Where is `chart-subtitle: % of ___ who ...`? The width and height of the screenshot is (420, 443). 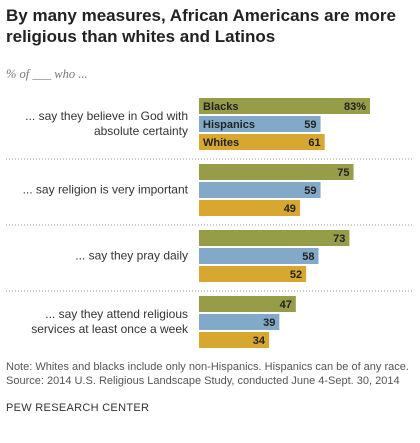 chart-subtitle: % of ___ who ... is located at coordinates (47, 74).